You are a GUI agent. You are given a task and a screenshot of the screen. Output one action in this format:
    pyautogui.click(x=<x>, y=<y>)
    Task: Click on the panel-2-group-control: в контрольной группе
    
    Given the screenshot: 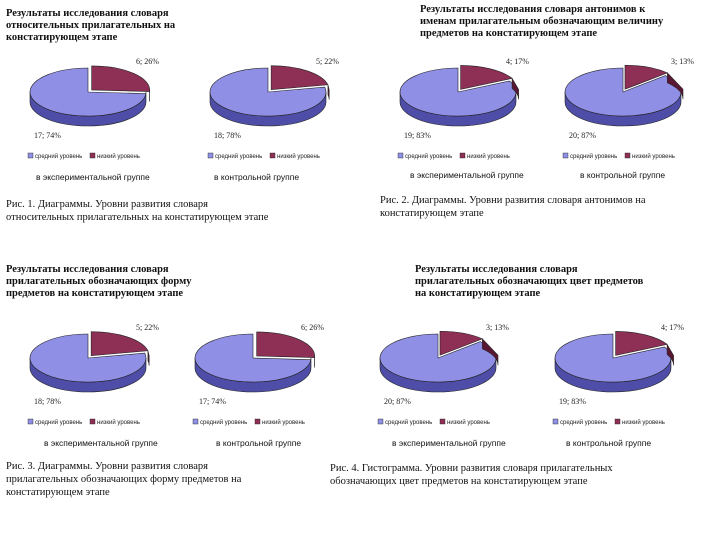 What is the action you would take?
    pyautogui.click(x=623, y=175)
    